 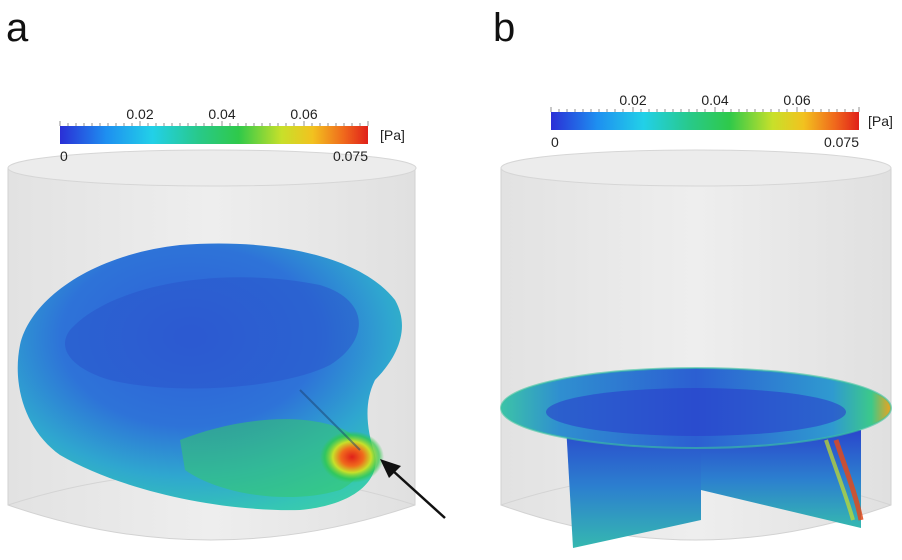 I want to click on annotation-arrow, so click(x=413, y=489).